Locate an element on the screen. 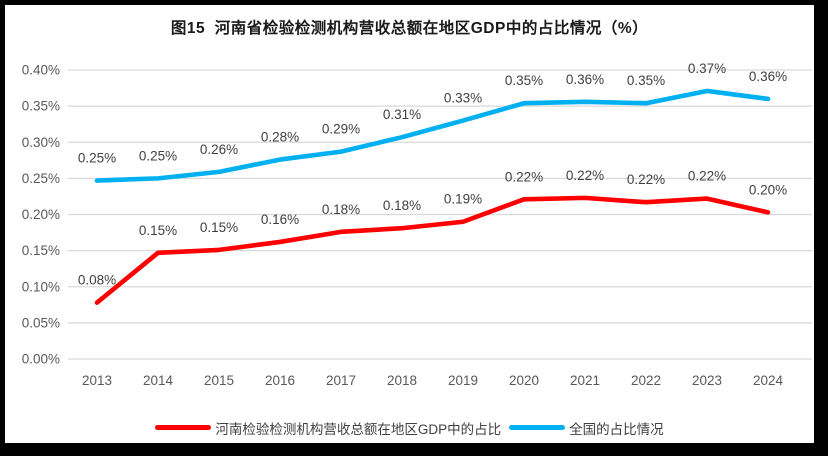 The width and height of the screenshot is (828, 456). x-axis-tick-label: 2015 is located at coordinates (219, 380).